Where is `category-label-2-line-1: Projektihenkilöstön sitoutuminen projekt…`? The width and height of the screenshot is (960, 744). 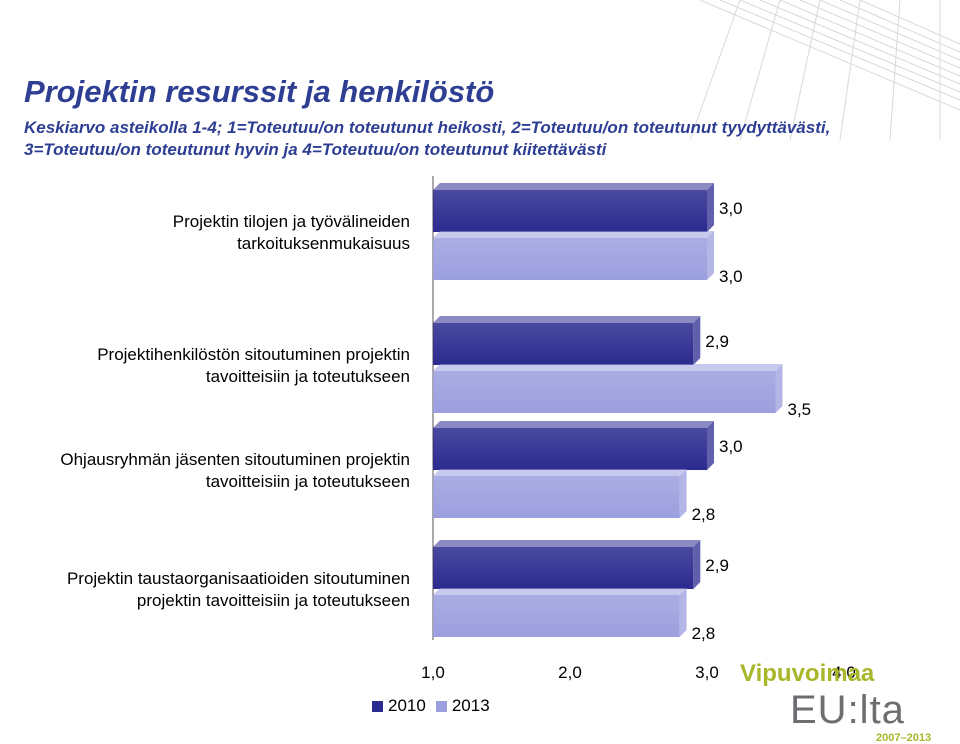 category-label-2-line-1: Projektihenkilöstön sitoutuminen projekt… is located at coordinates (253, 354).